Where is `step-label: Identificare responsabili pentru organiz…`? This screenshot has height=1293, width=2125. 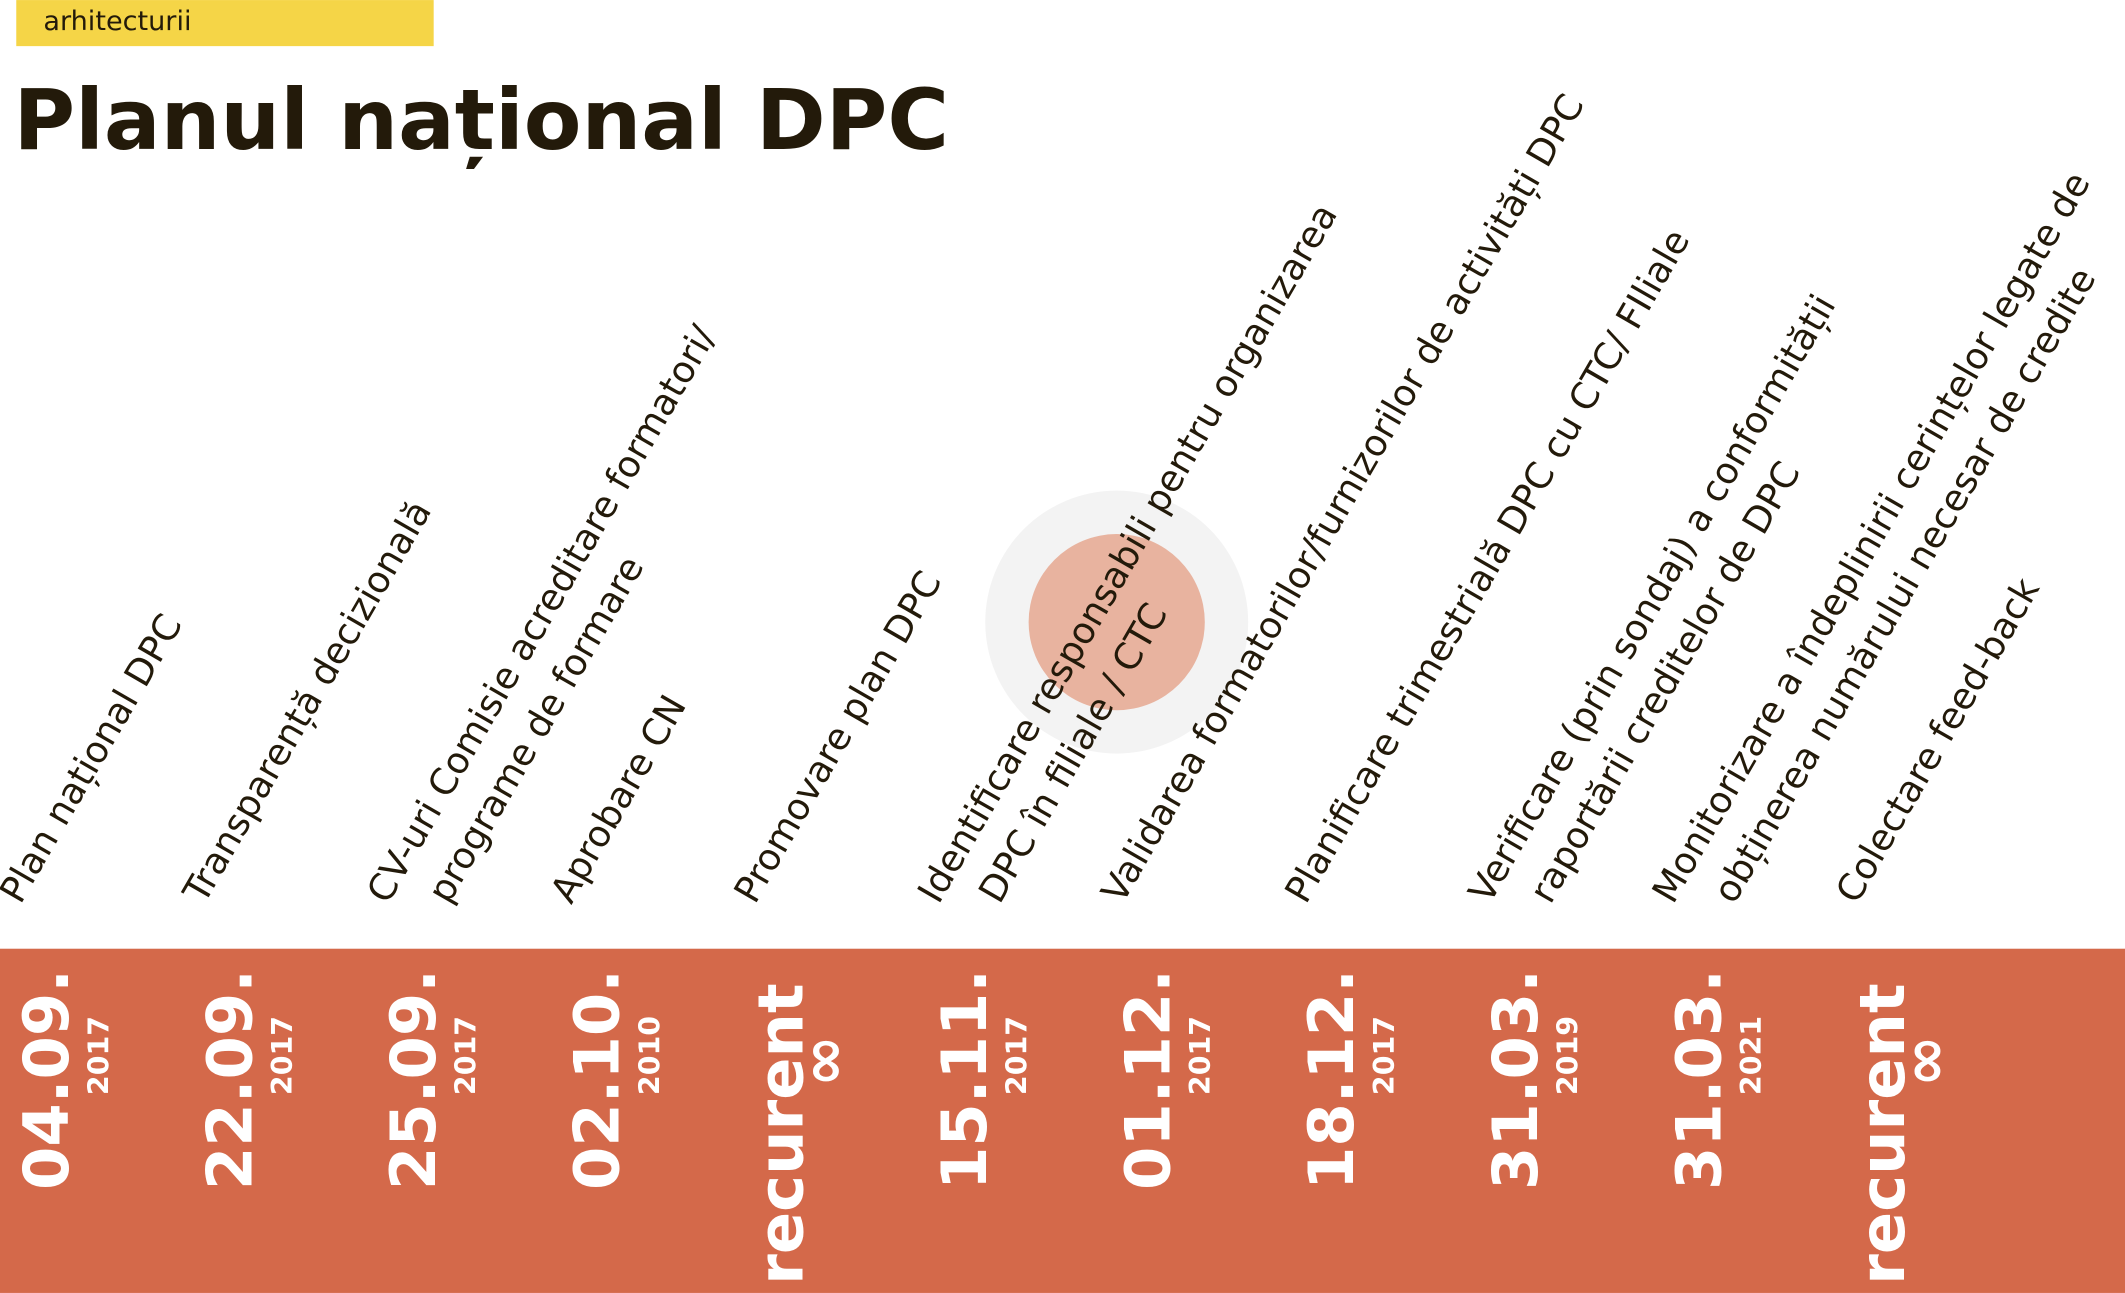 step-label: Identificare responsabili pentru organiz… is located at coordinates (1127, 553).